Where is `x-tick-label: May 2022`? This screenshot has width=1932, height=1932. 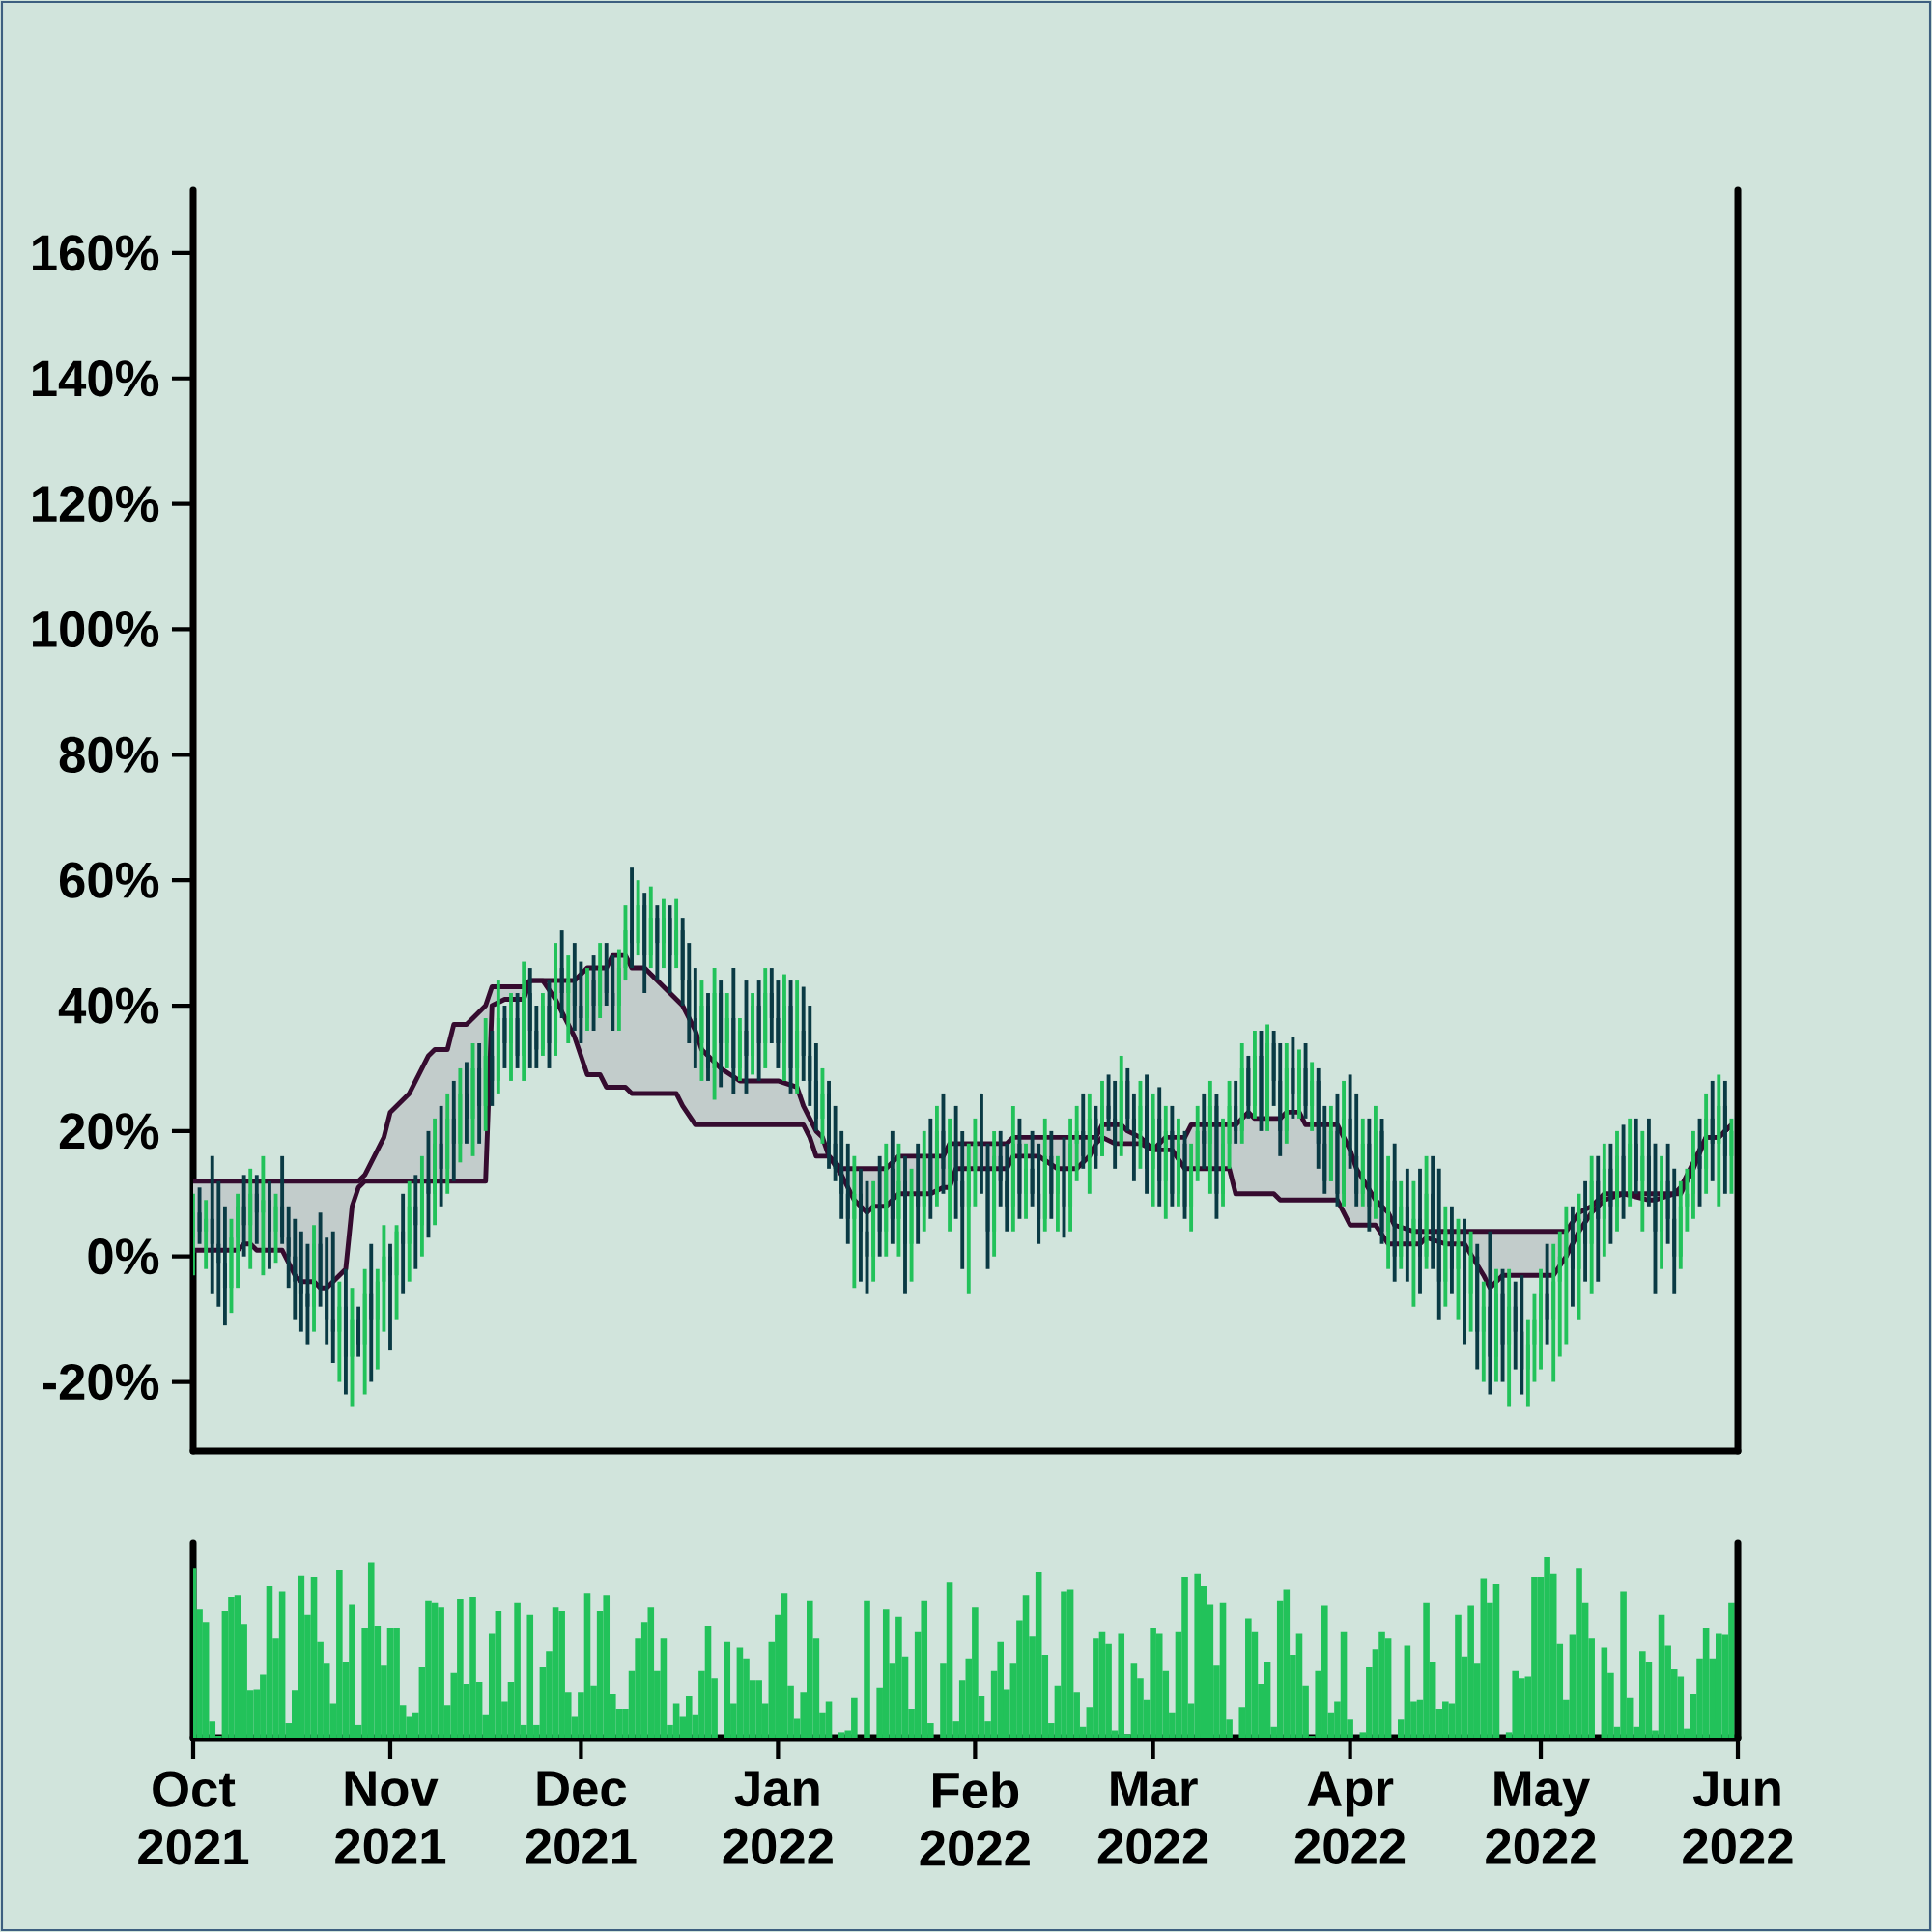
x-tick-label: May 2022 is located at coordinates (1541, 1817).